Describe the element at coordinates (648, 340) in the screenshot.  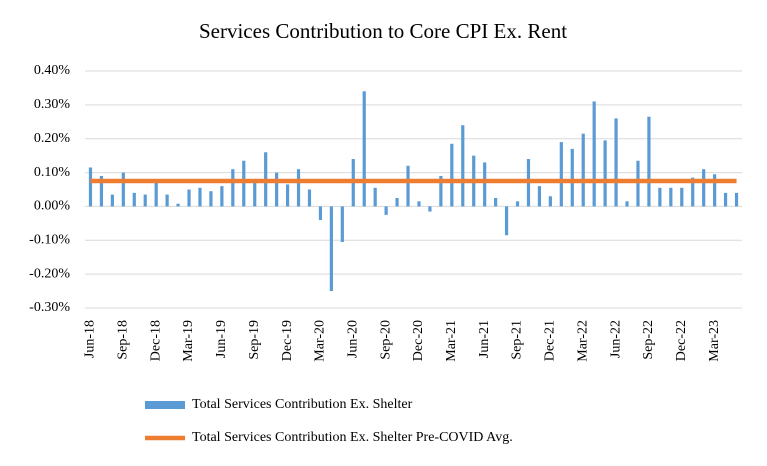
I see `x-tick-label: Sep-22` at that location.